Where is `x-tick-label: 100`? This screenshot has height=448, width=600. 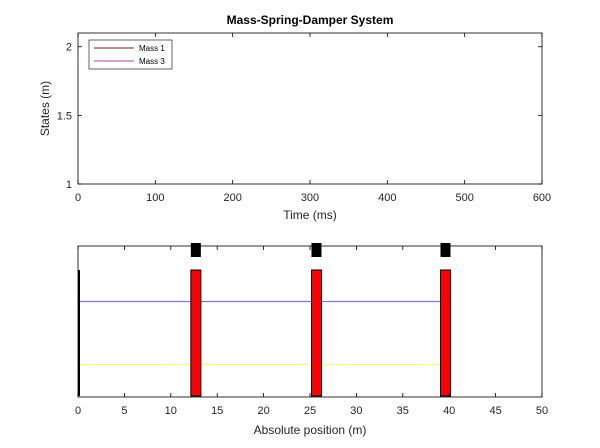 x-tick-label: 100 is located at coordinates (155, 198).